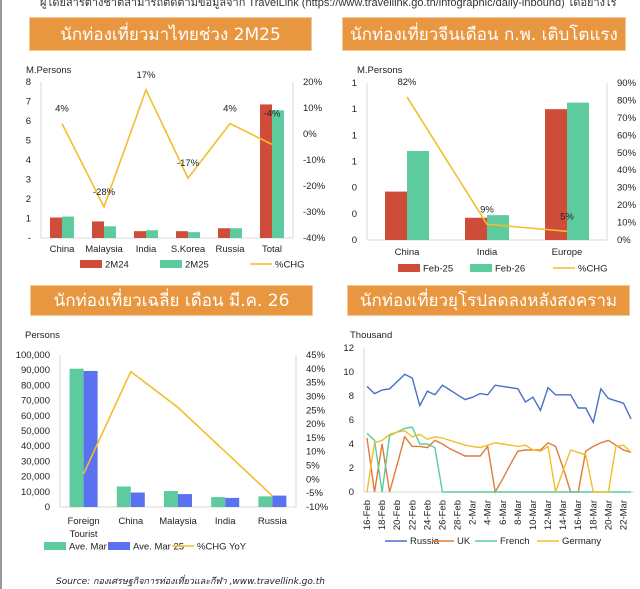  I want to click on legend-label: Feb-26, so click(510, 269).